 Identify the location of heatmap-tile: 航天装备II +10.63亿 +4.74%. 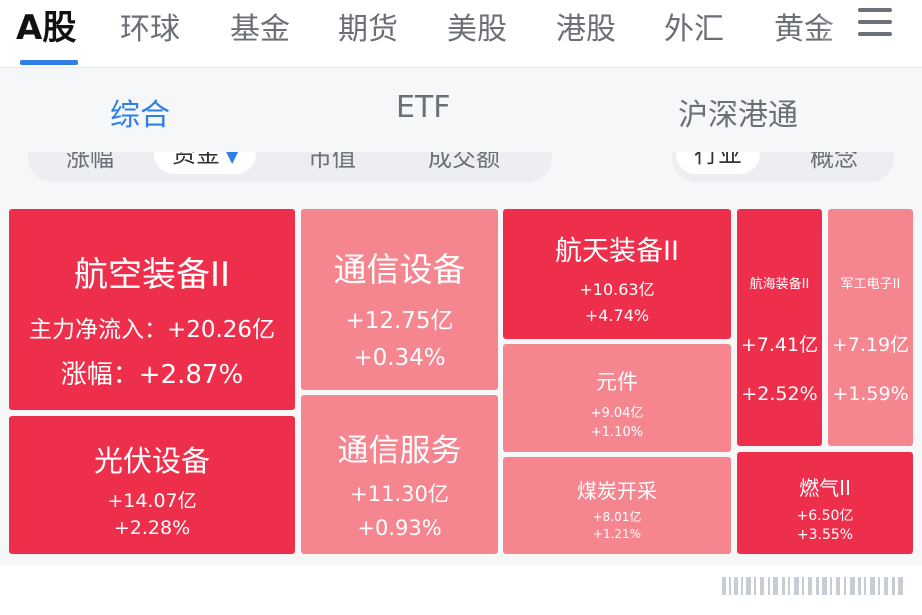
(617, 274).